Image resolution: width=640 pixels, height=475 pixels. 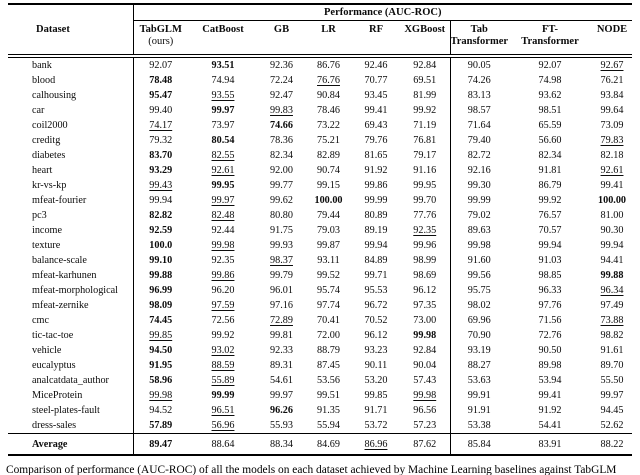 What do you see at coordinates (612, 275) in the screenshot?
I see `value-cell: 99.88` at bounding box center [612, 275].